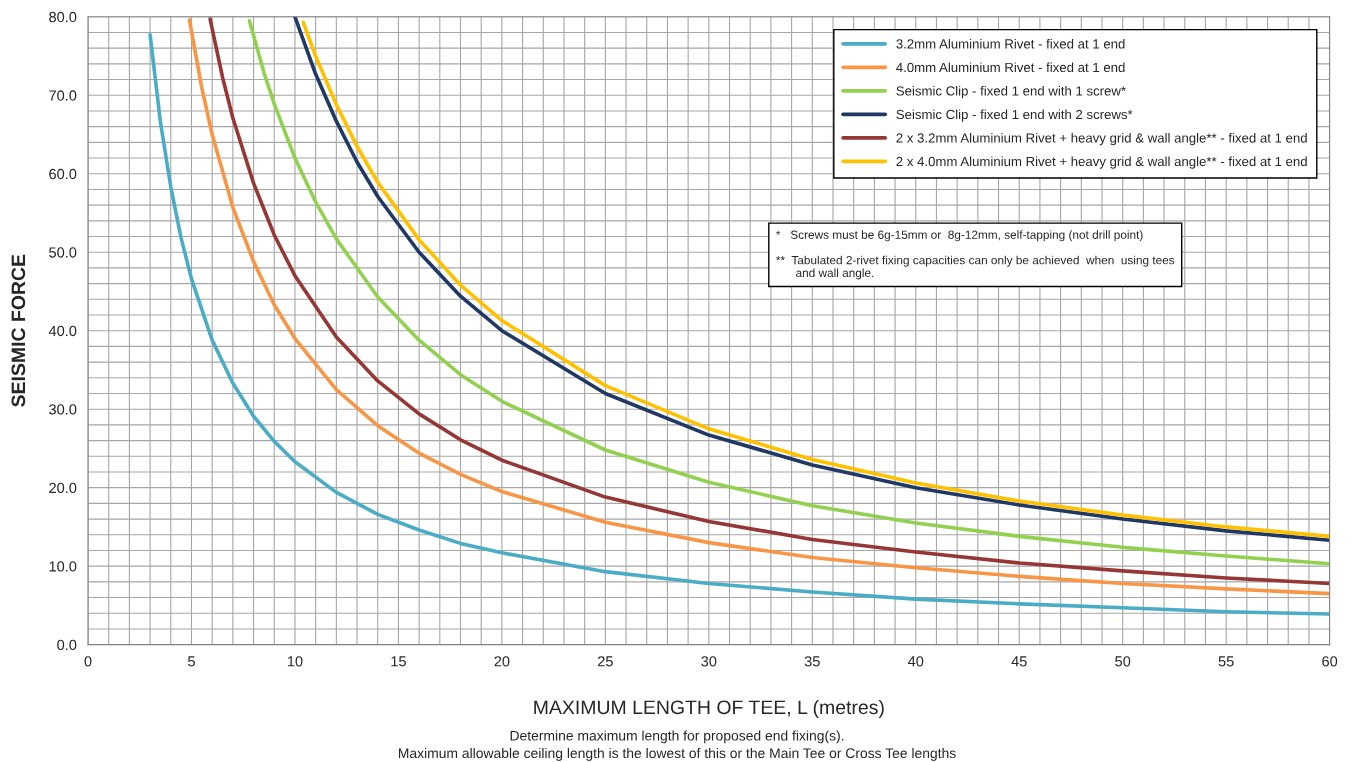 Image resolution: width=1354 pixels, height=762 pixels. I want to click on y-tick-label: 50.0, so click(63, 252).